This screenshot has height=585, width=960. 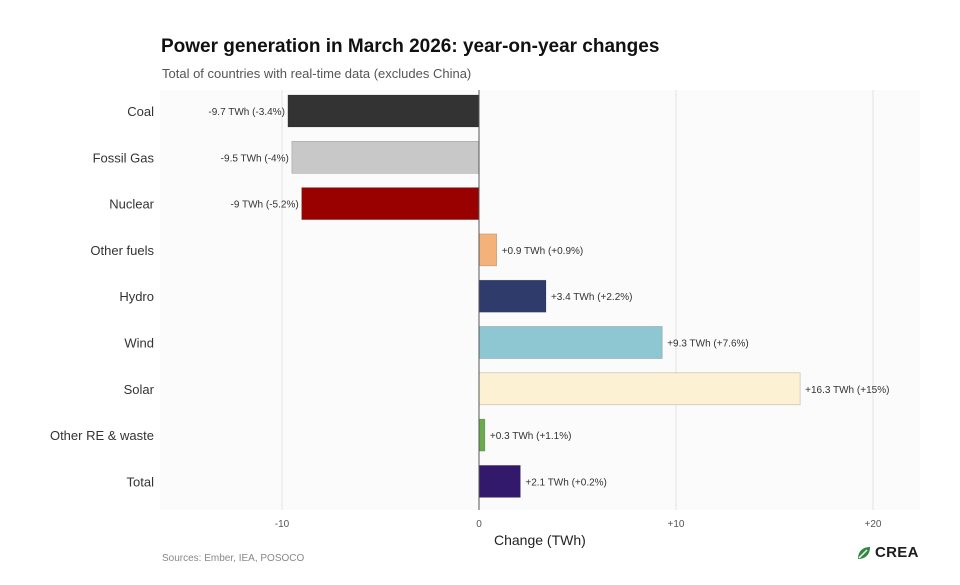 I want to click on brand-name: CREA, so click(x=897, y=552).